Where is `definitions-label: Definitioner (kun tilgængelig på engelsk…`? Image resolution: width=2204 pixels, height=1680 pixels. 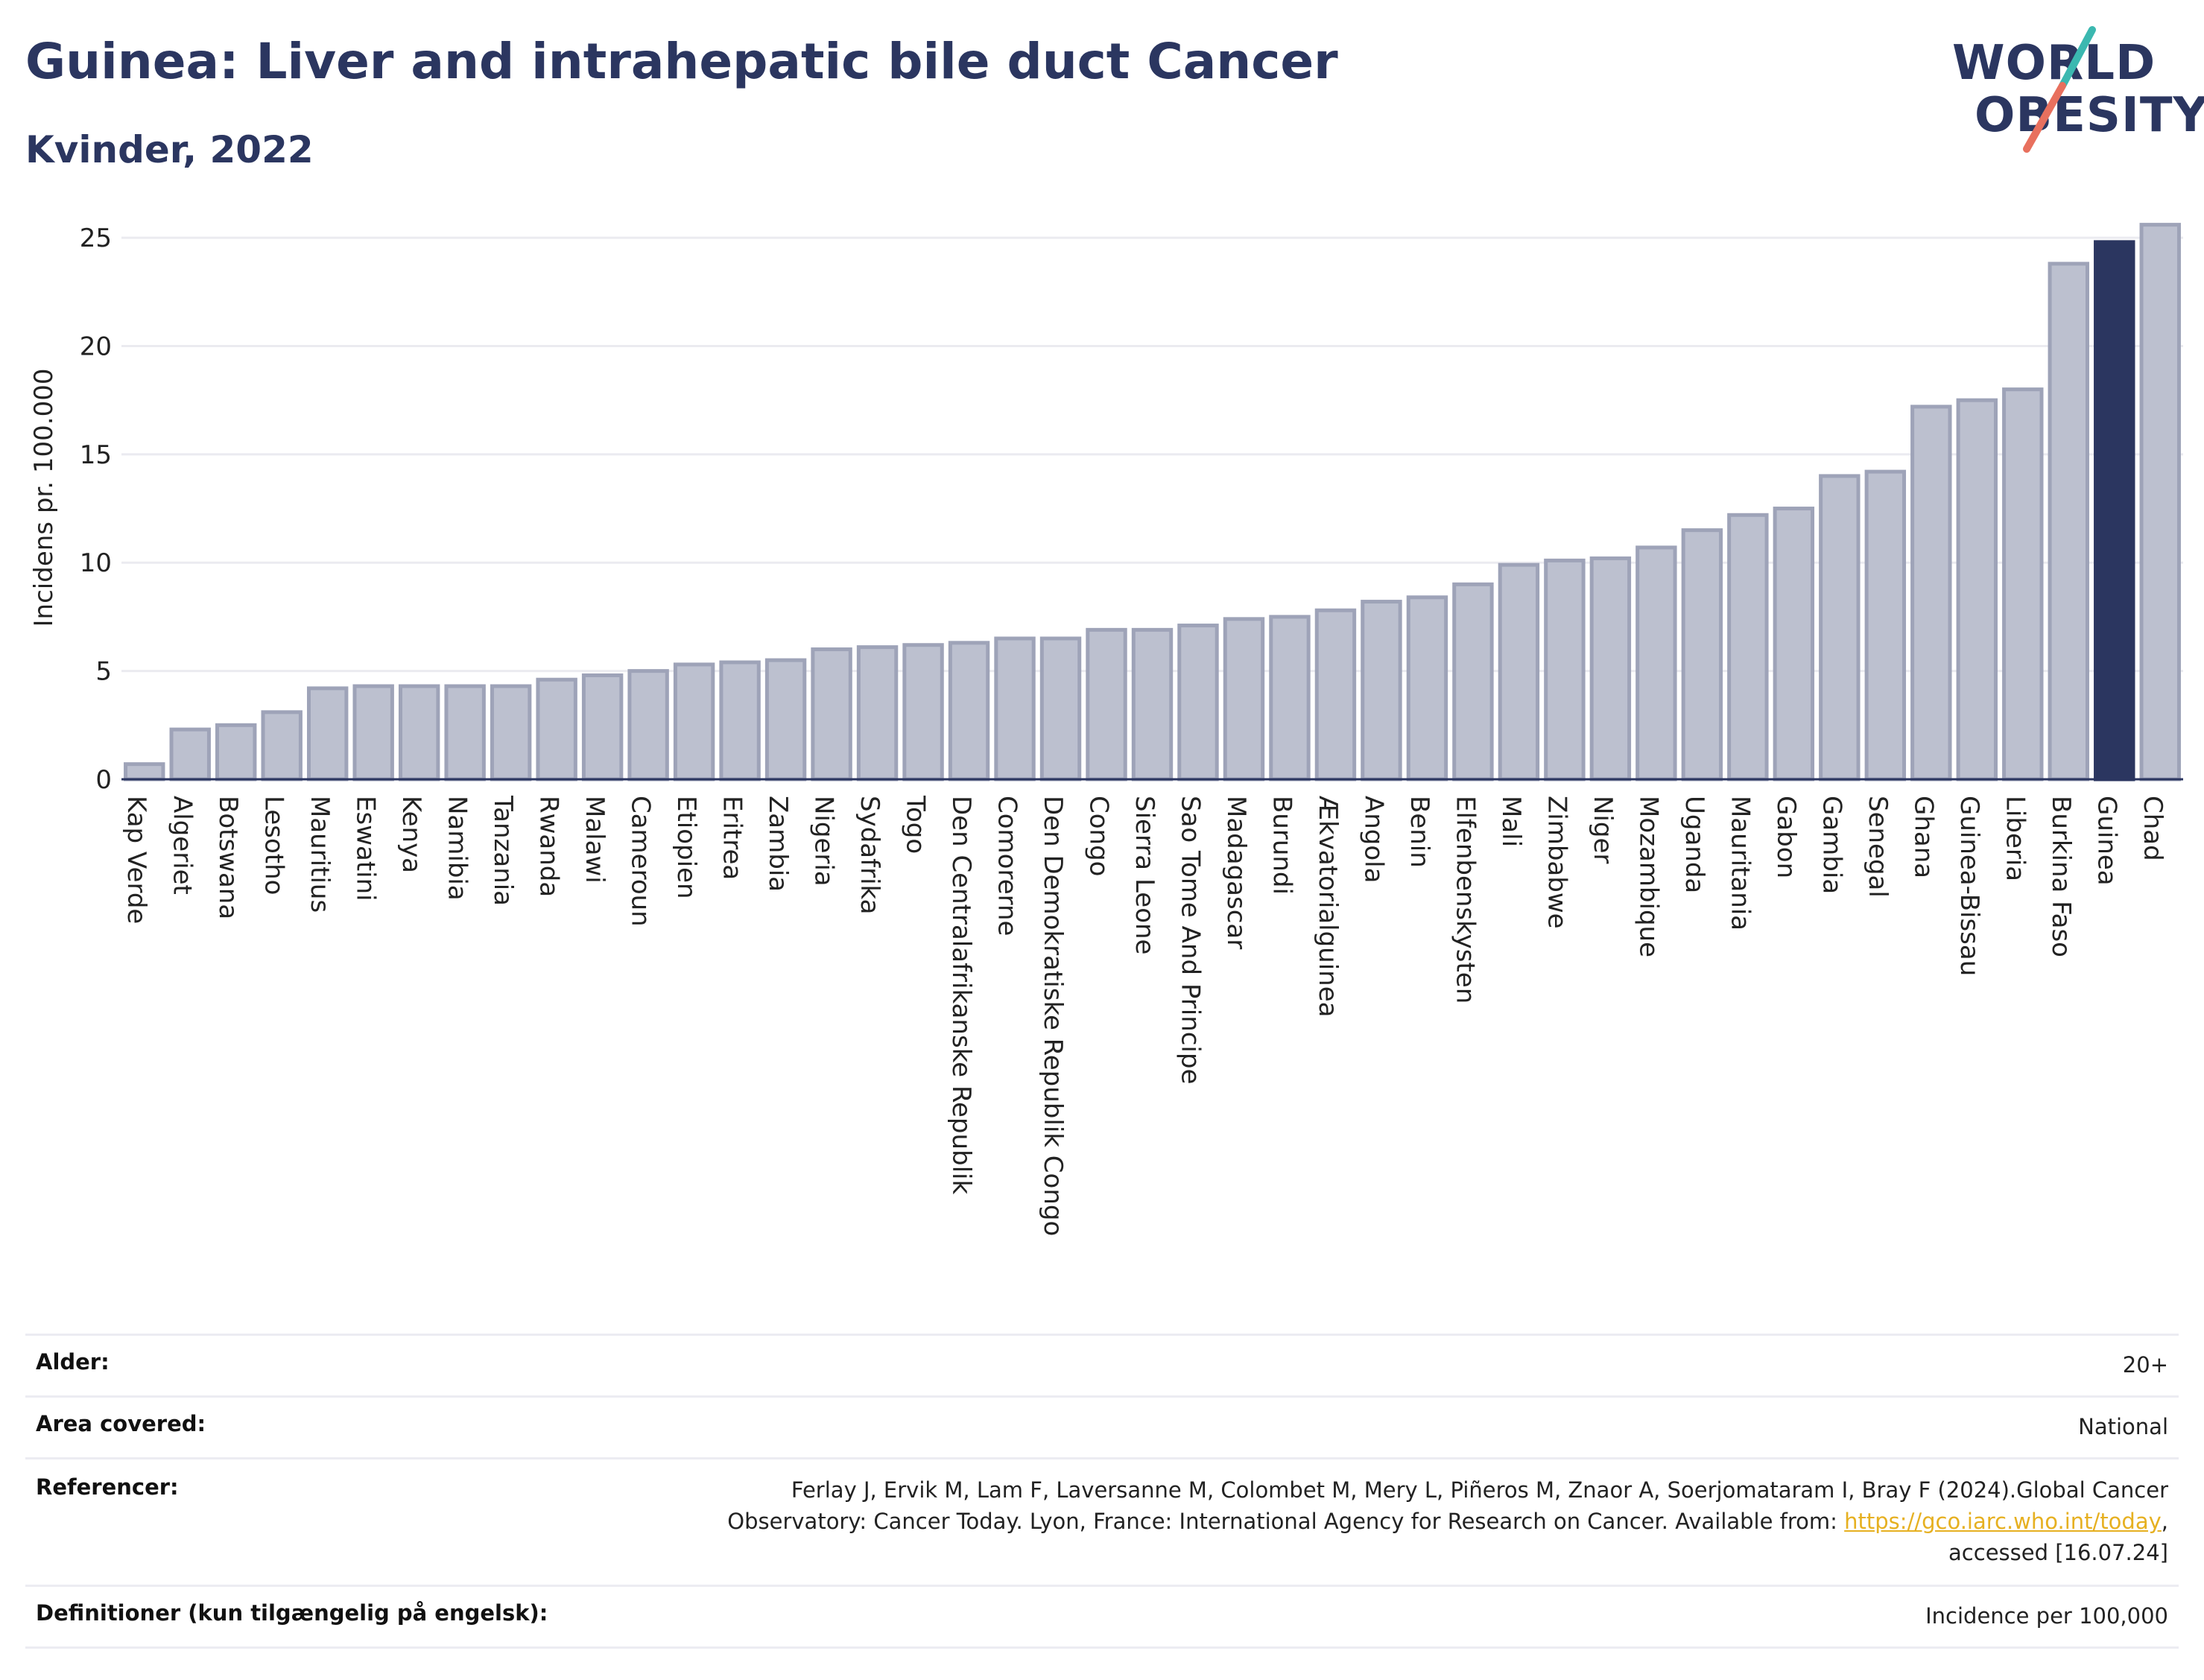
definitions-label: Definitioner (kun tilgængelig på engelsk… is located at coordinates (292, 1613).